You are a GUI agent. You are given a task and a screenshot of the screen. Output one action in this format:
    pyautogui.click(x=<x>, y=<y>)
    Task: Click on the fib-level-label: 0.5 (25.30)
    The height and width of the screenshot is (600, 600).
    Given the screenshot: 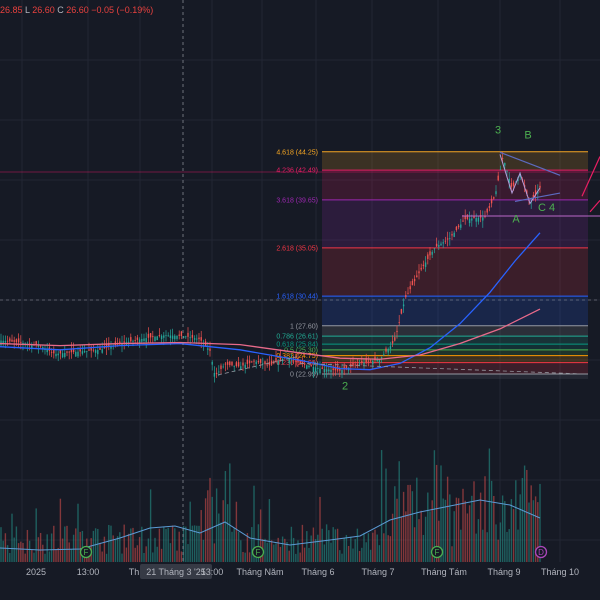 What is the action you would take?
    pyautogui.click(x=301, y=350)
    